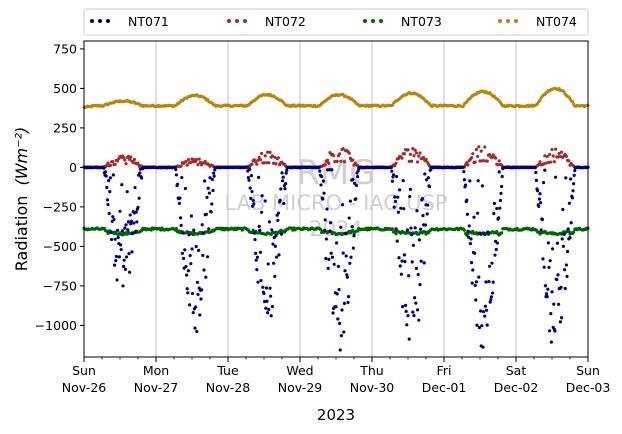 Image resolution: width=622 pixels, height=434 pixels. Describe the element at coordinates (373, 21) in the screenshot. I see `legend-marker` at that location.